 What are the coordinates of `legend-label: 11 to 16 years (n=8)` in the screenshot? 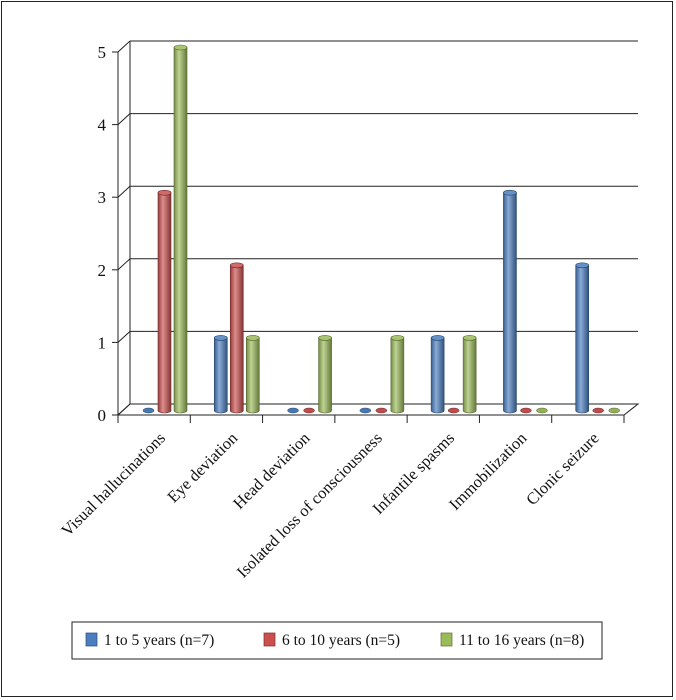 It's located at (521, 640).